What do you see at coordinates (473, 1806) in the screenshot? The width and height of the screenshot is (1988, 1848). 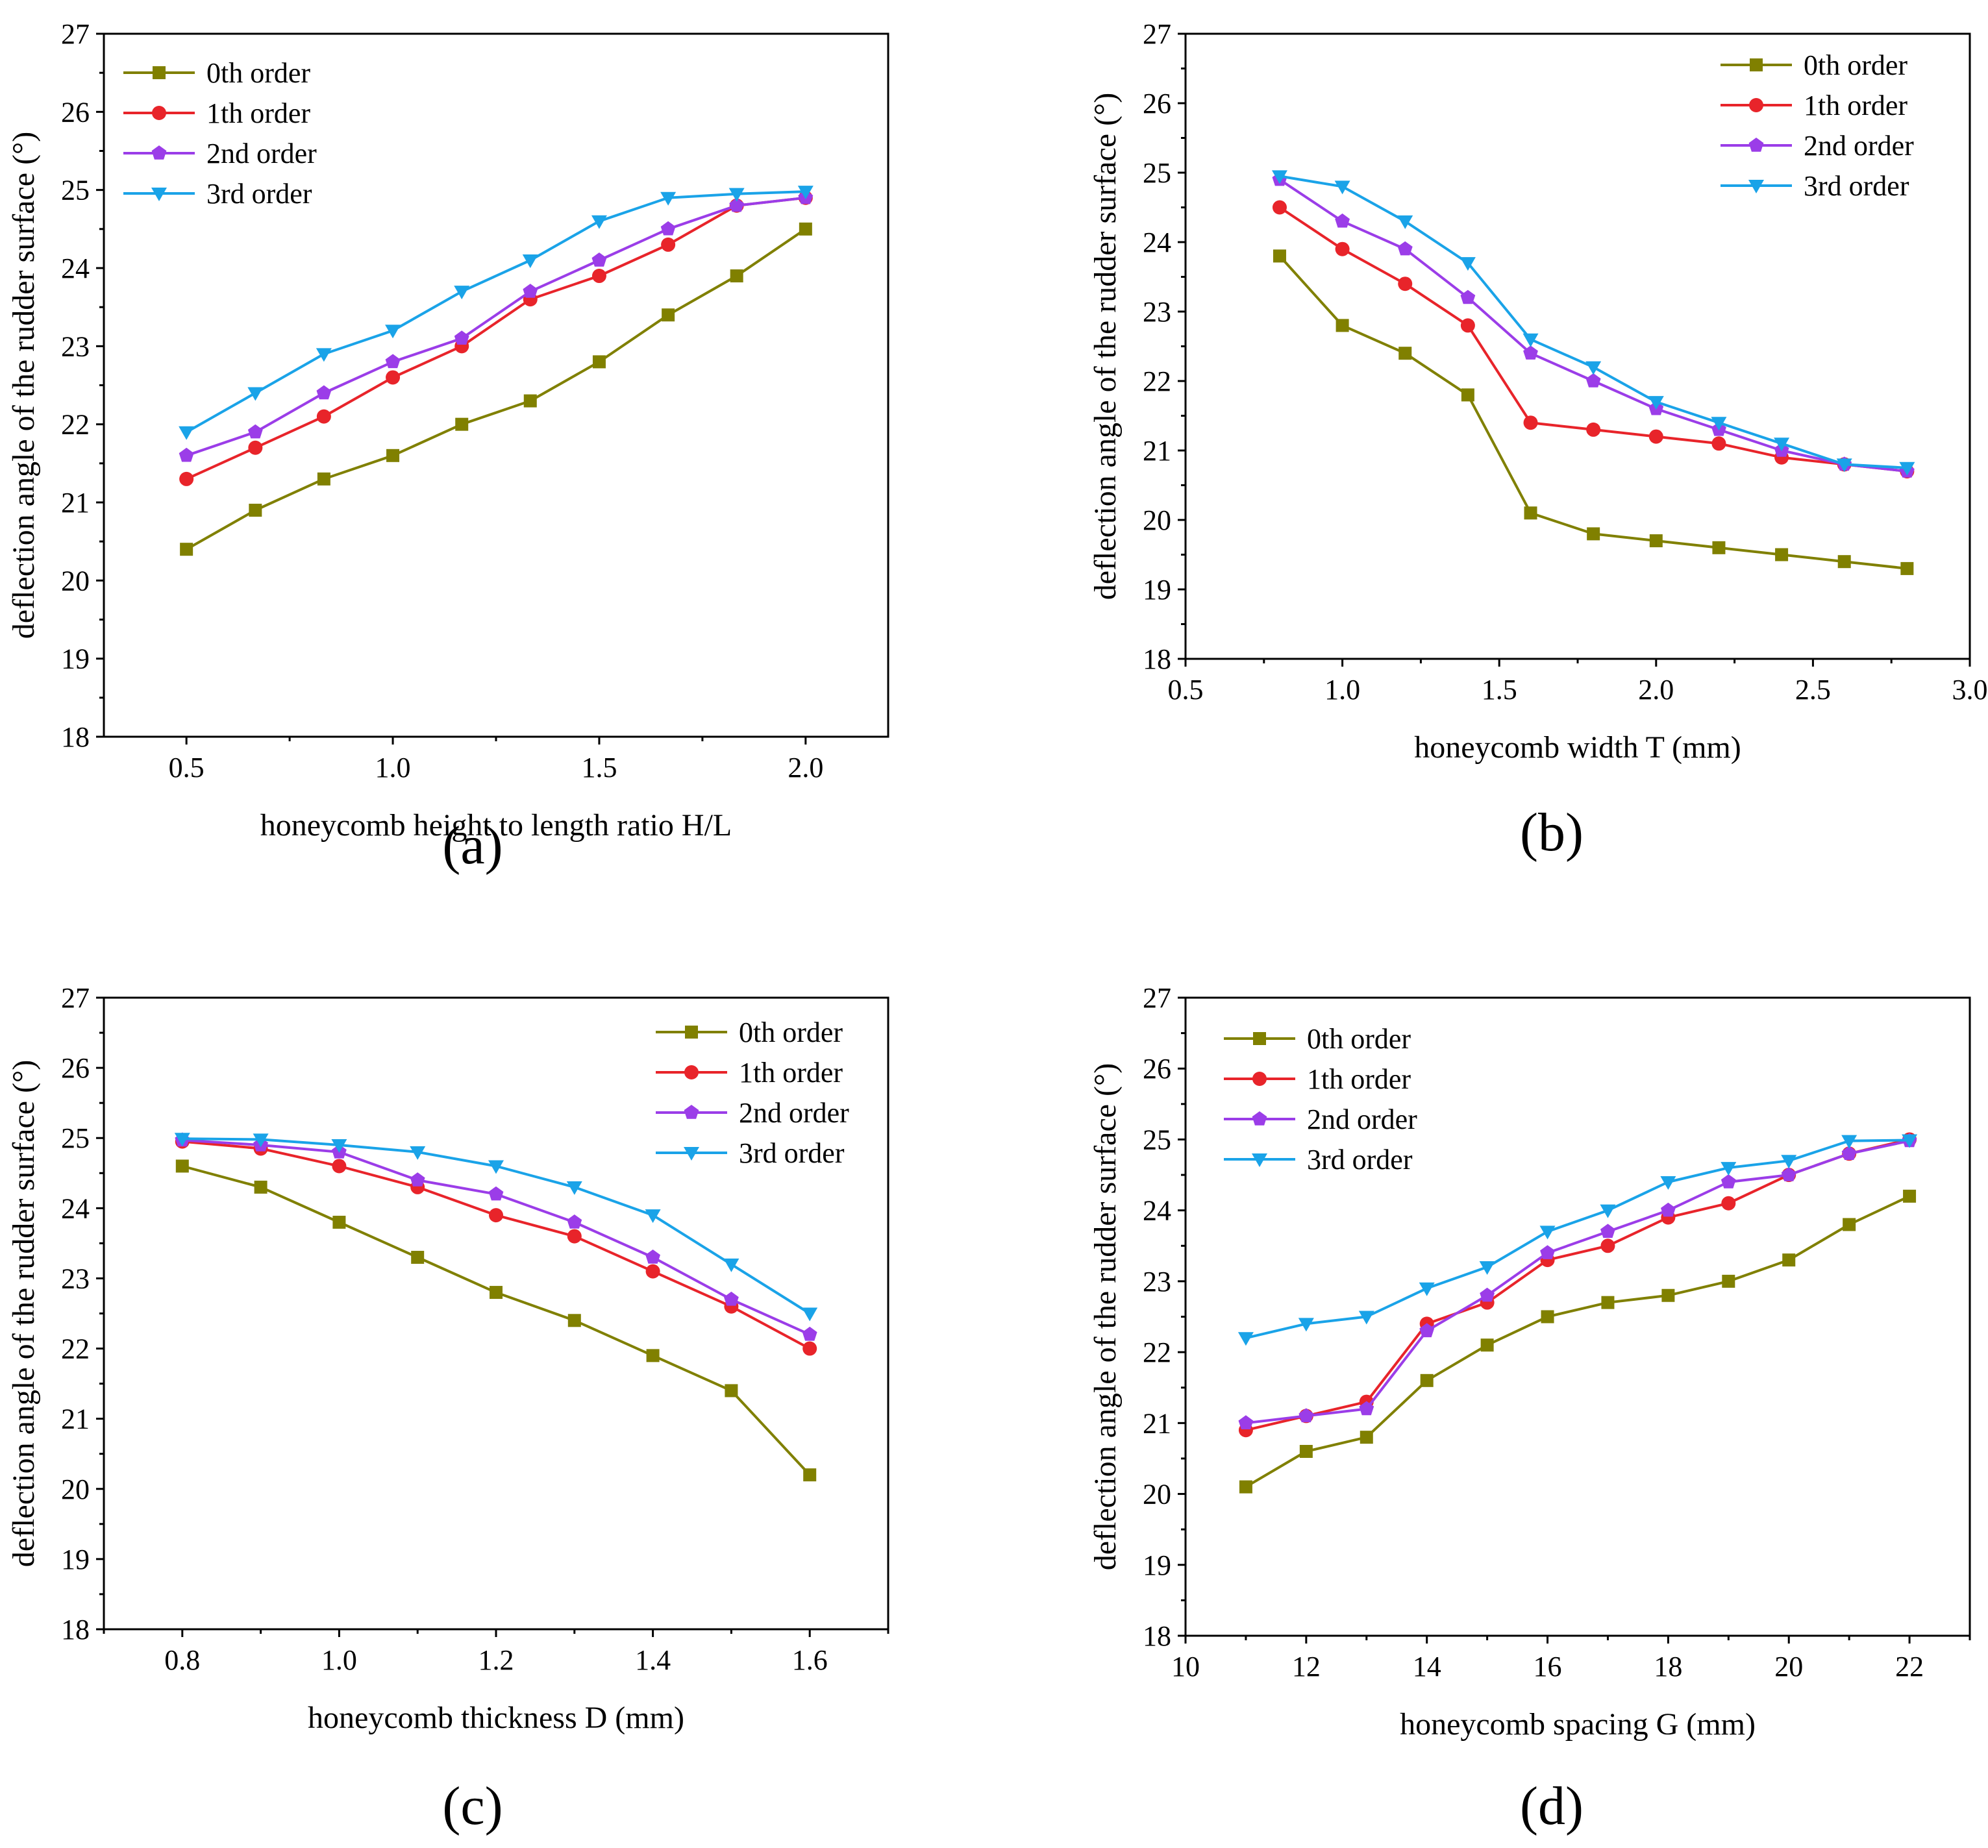 I see `panel-label: (c)` at bounding box center [473, 1806].